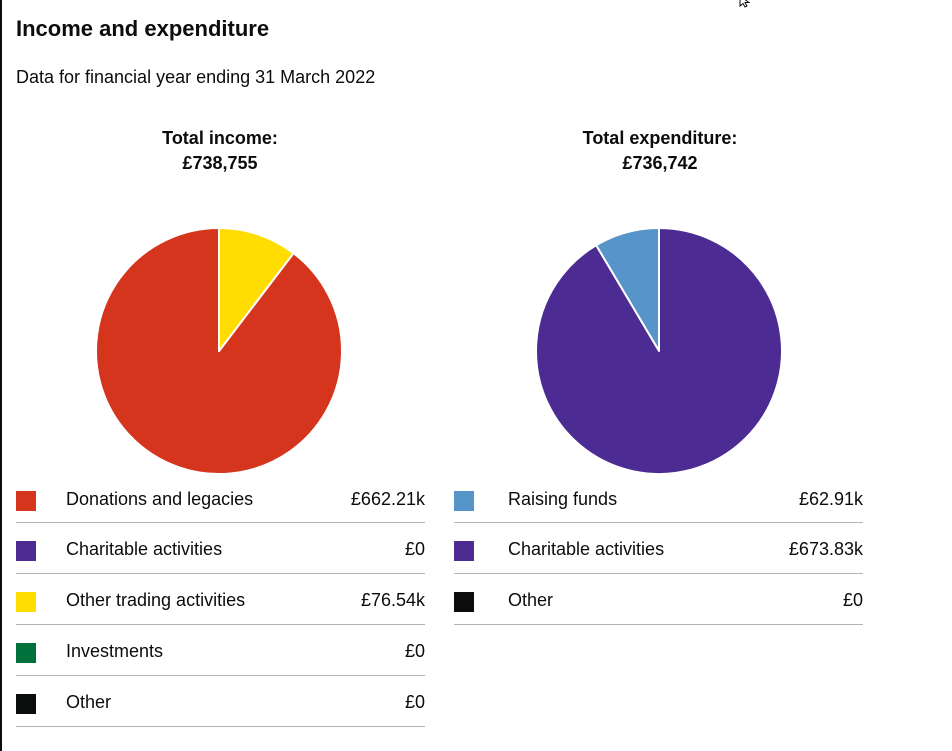  Describe the element at coordinates (660, 138) in the screenshot. I see `expenditure-total-title: Total expenditure:` at that location.